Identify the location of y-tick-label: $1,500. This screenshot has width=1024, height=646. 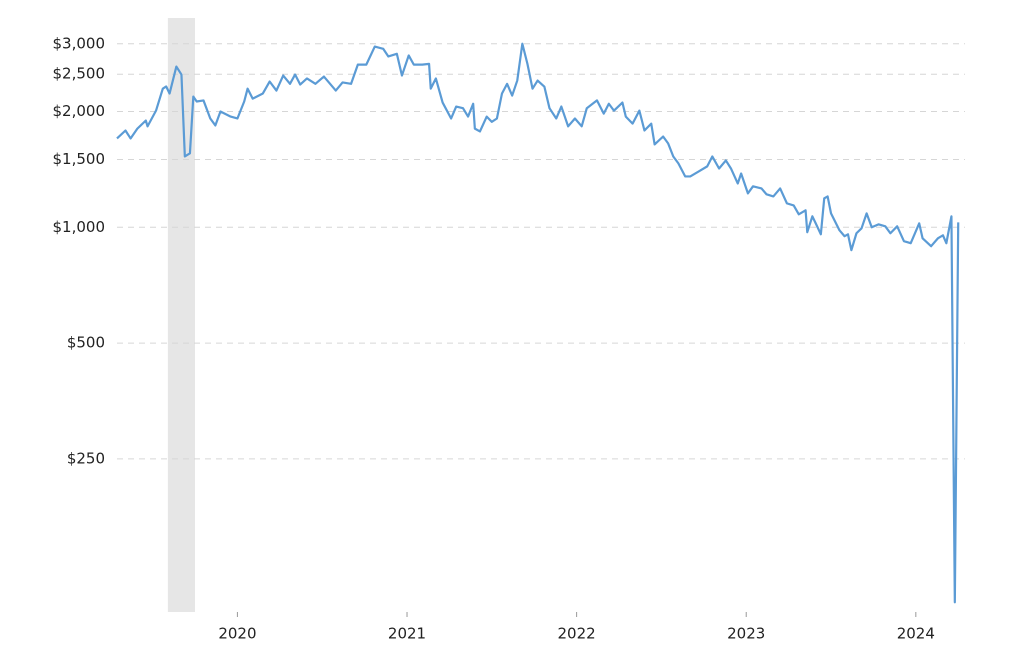
(79, 159).